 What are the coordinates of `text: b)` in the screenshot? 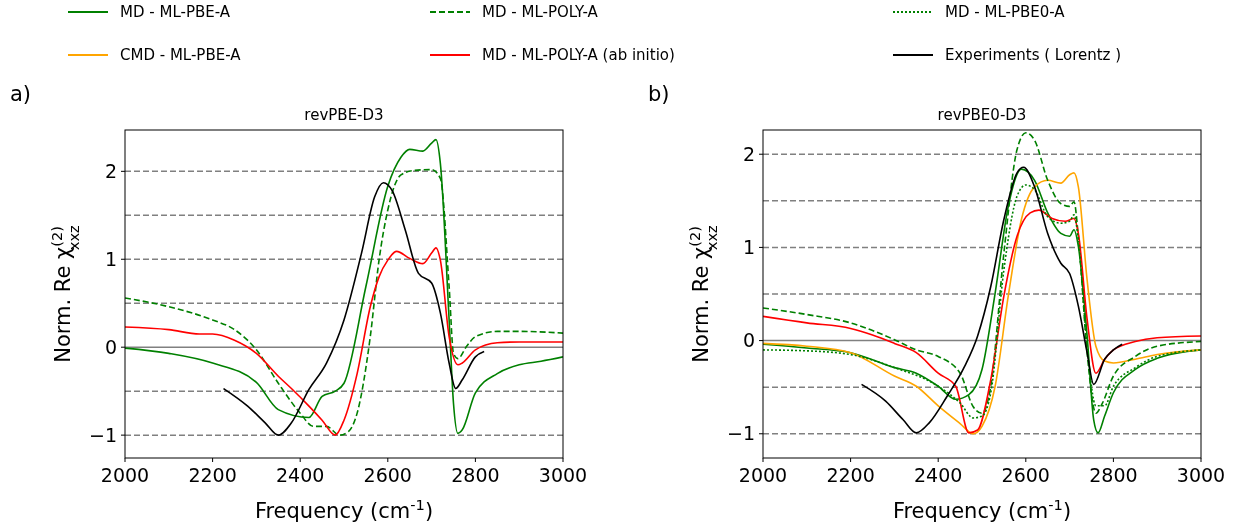 It's located at (659, 94).